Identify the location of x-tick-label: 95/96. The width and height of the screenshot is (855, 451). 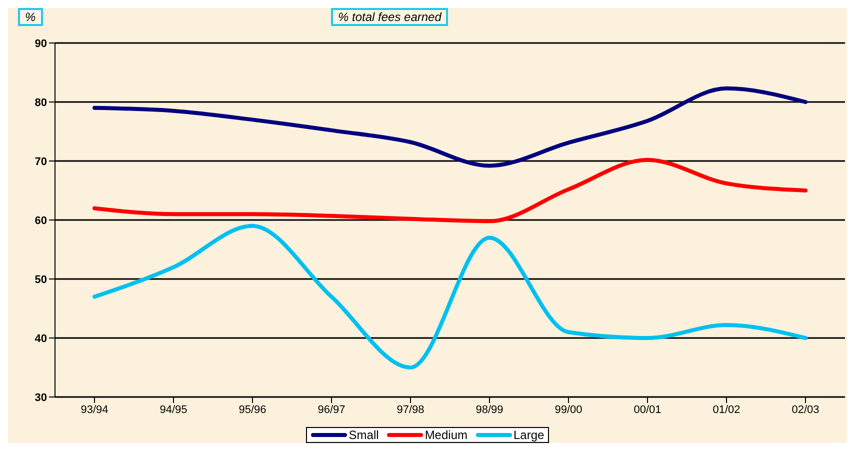
(252, 410).